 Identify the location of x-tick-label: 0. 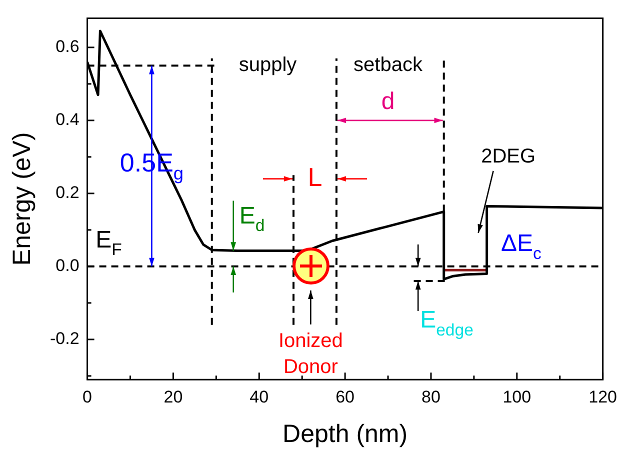
(87, 396).